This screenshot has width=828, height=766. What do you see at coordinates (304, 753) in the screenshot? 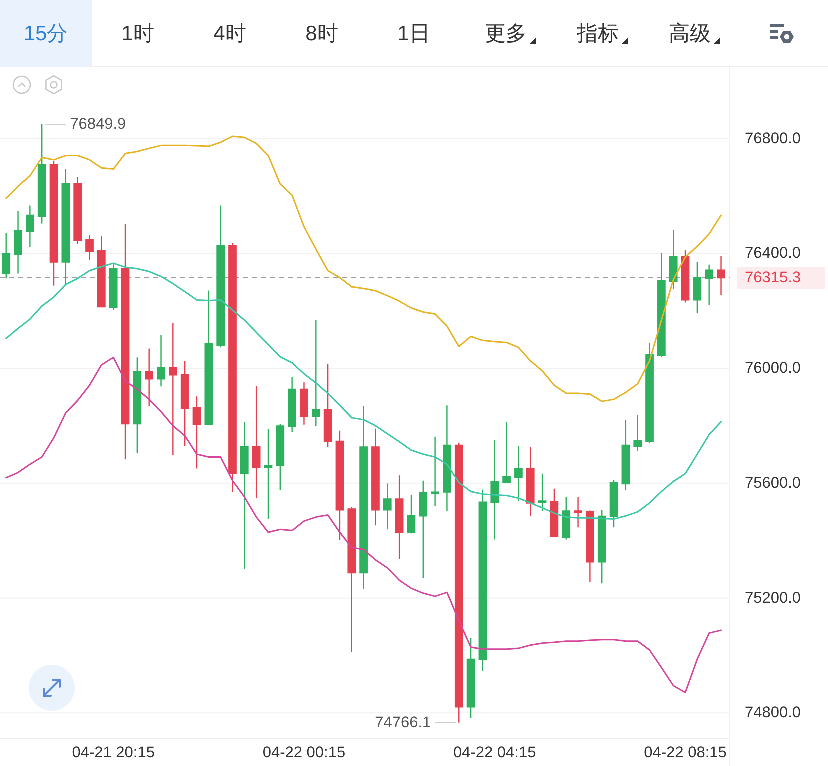
I see `x-tick-label: 04-22 00:15` at bounding box center [304, 753].